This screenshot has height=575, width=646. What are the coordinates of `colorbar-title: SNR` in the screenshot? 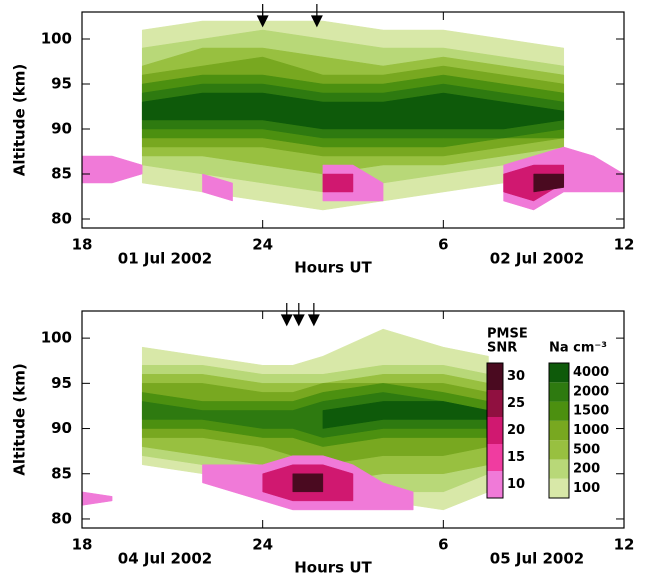 It's located at (502, 348).